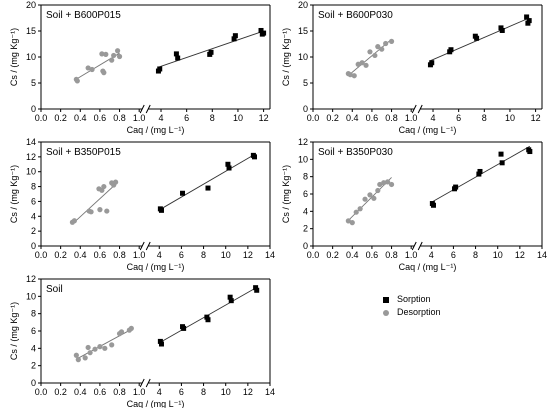  Describe the element at coordinates (313, 118) in the screenshot. I see `x-tick-label: 0.0` at that location.